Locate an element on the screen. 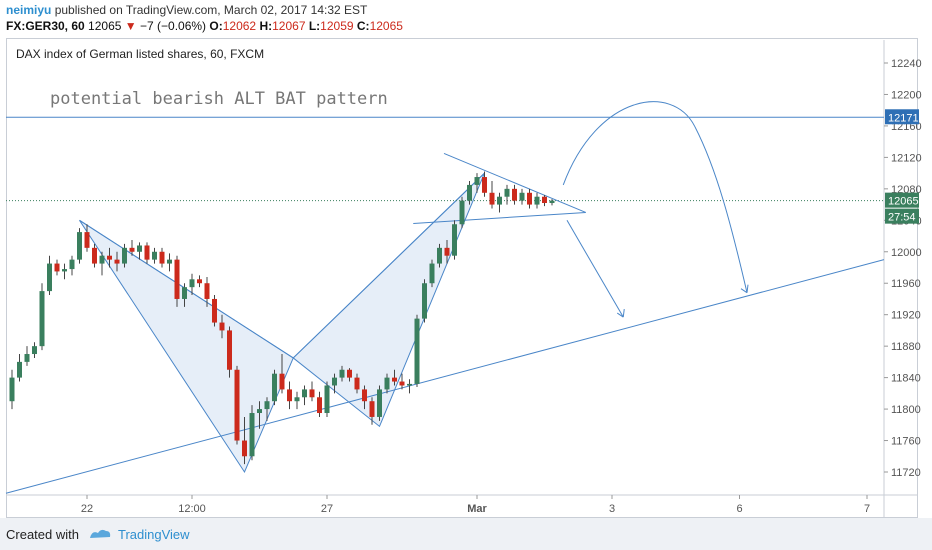 The image size is (932, 550). y-tick-label: 12200 is located at coordinates (906, 95).